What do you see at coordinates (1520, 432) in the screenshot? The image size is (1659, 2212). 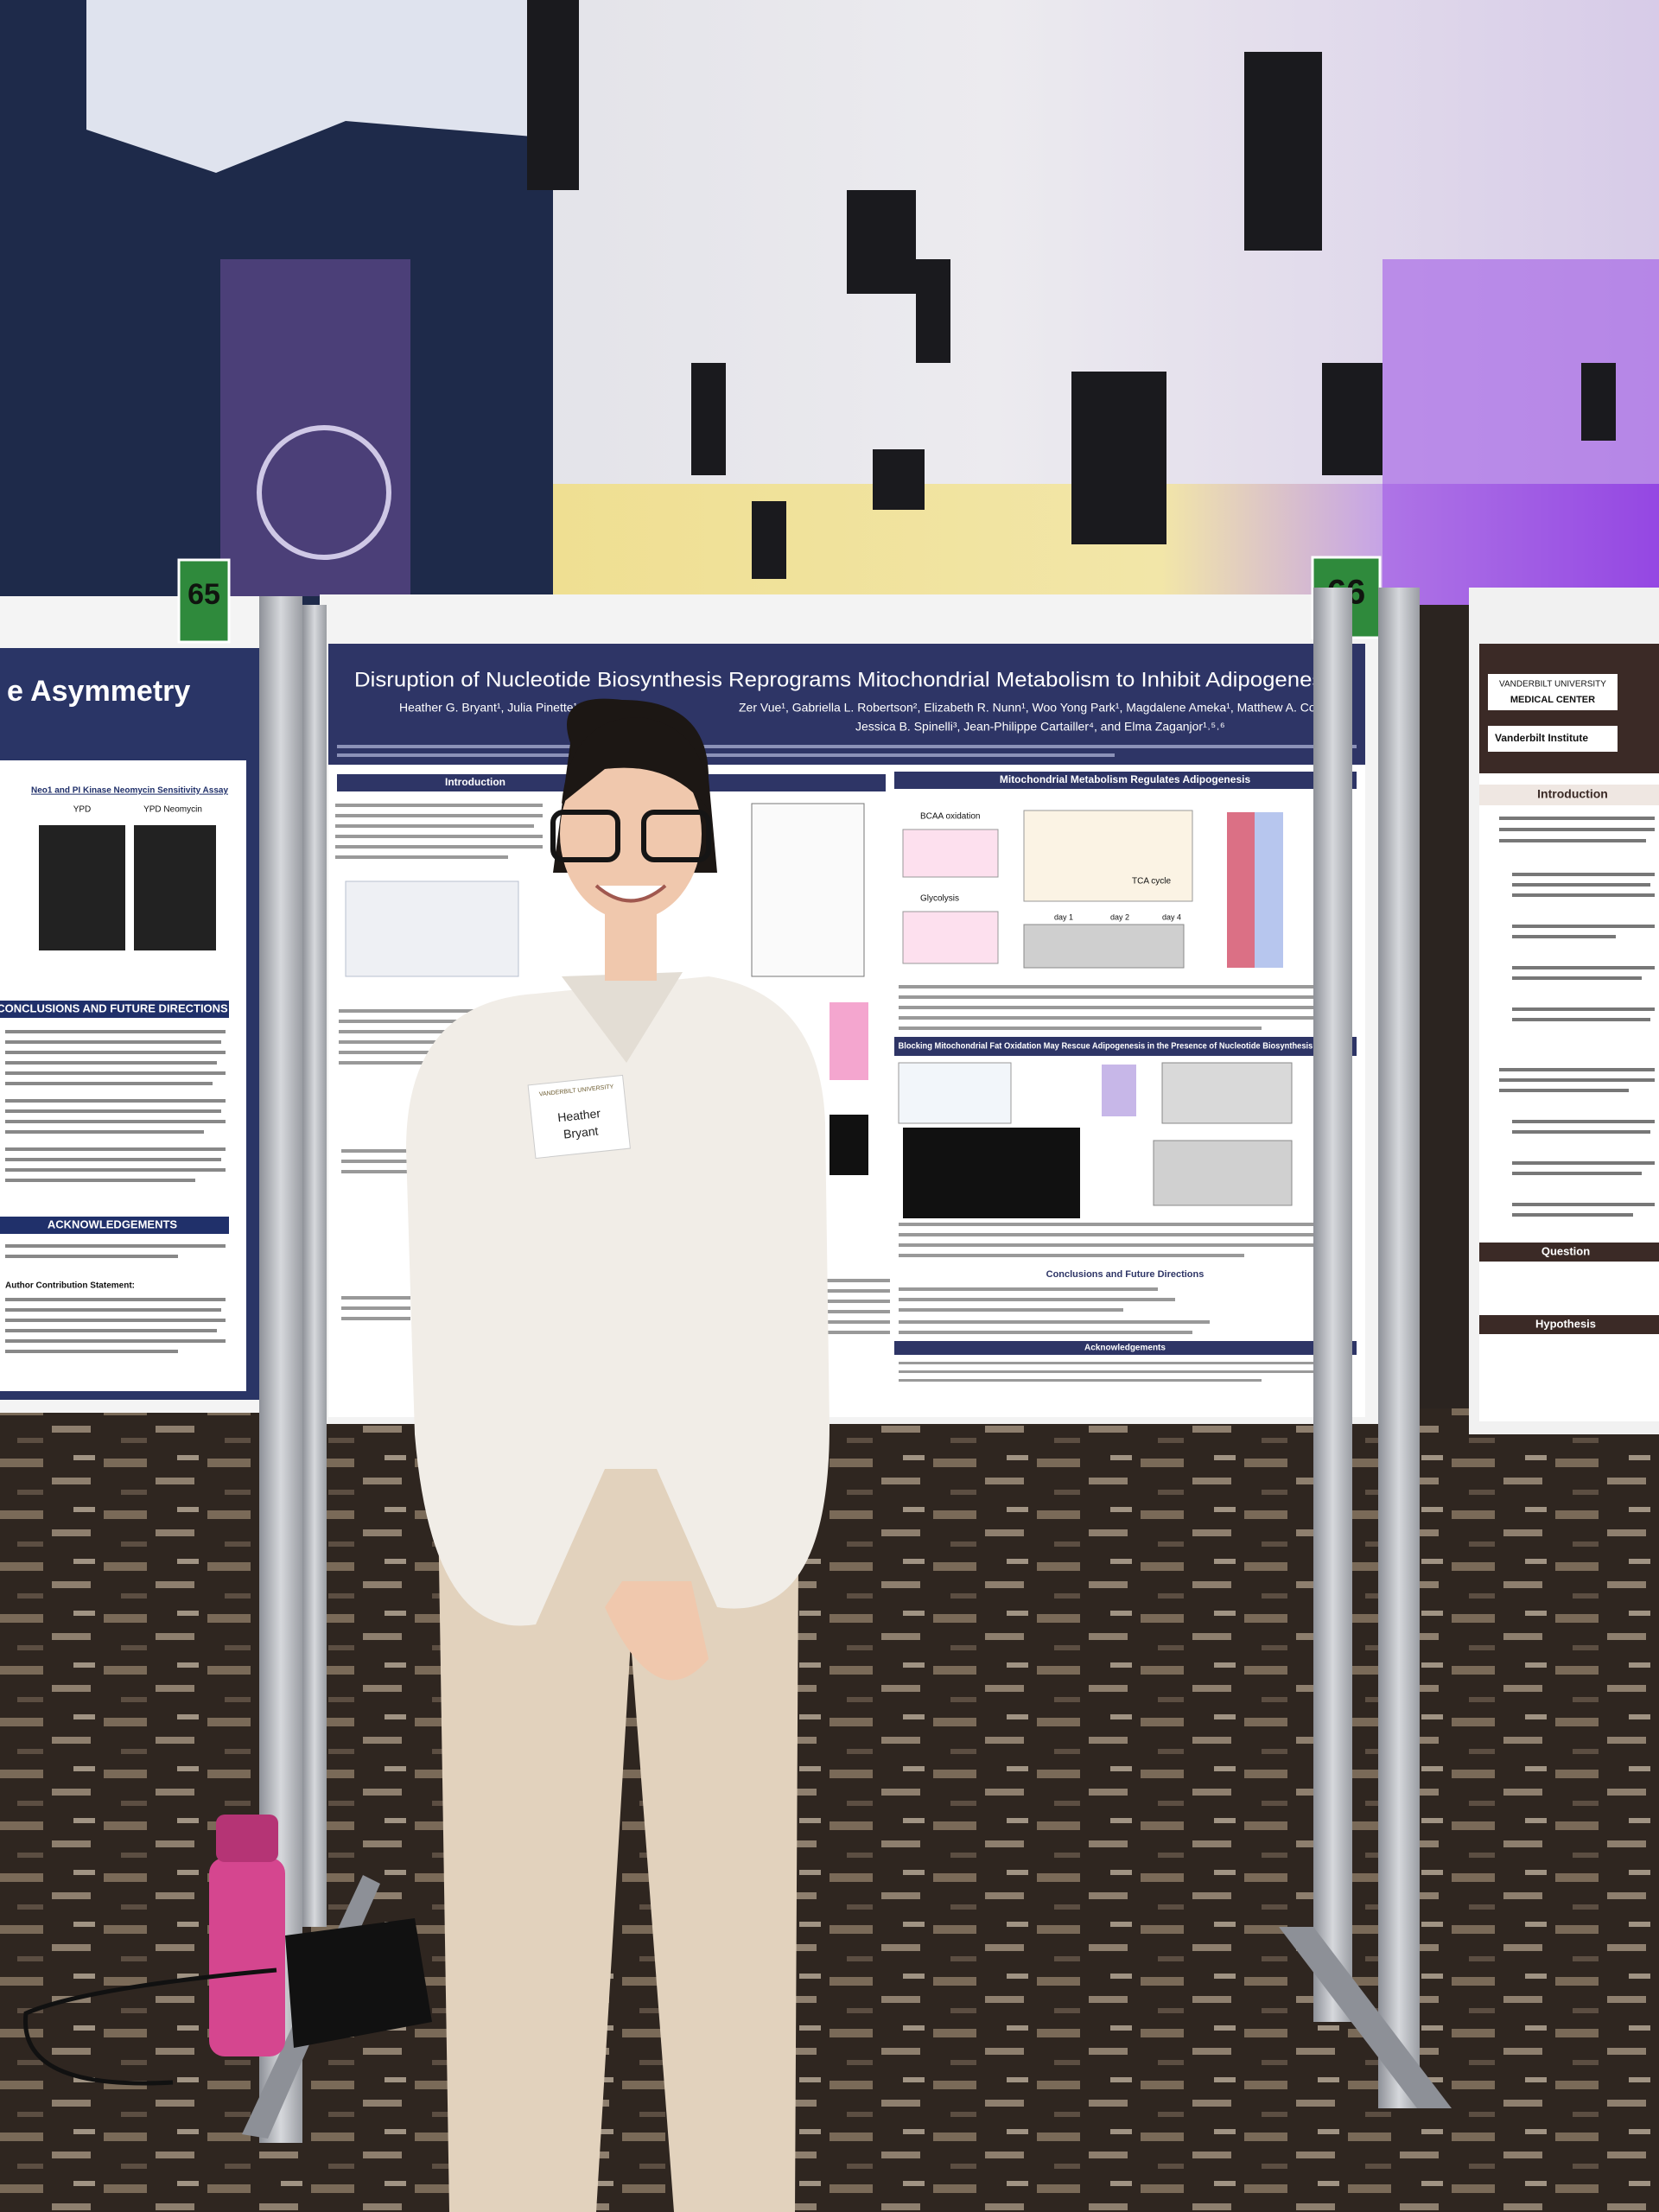 I see `purple-light` at bounding box center [1520, 432].